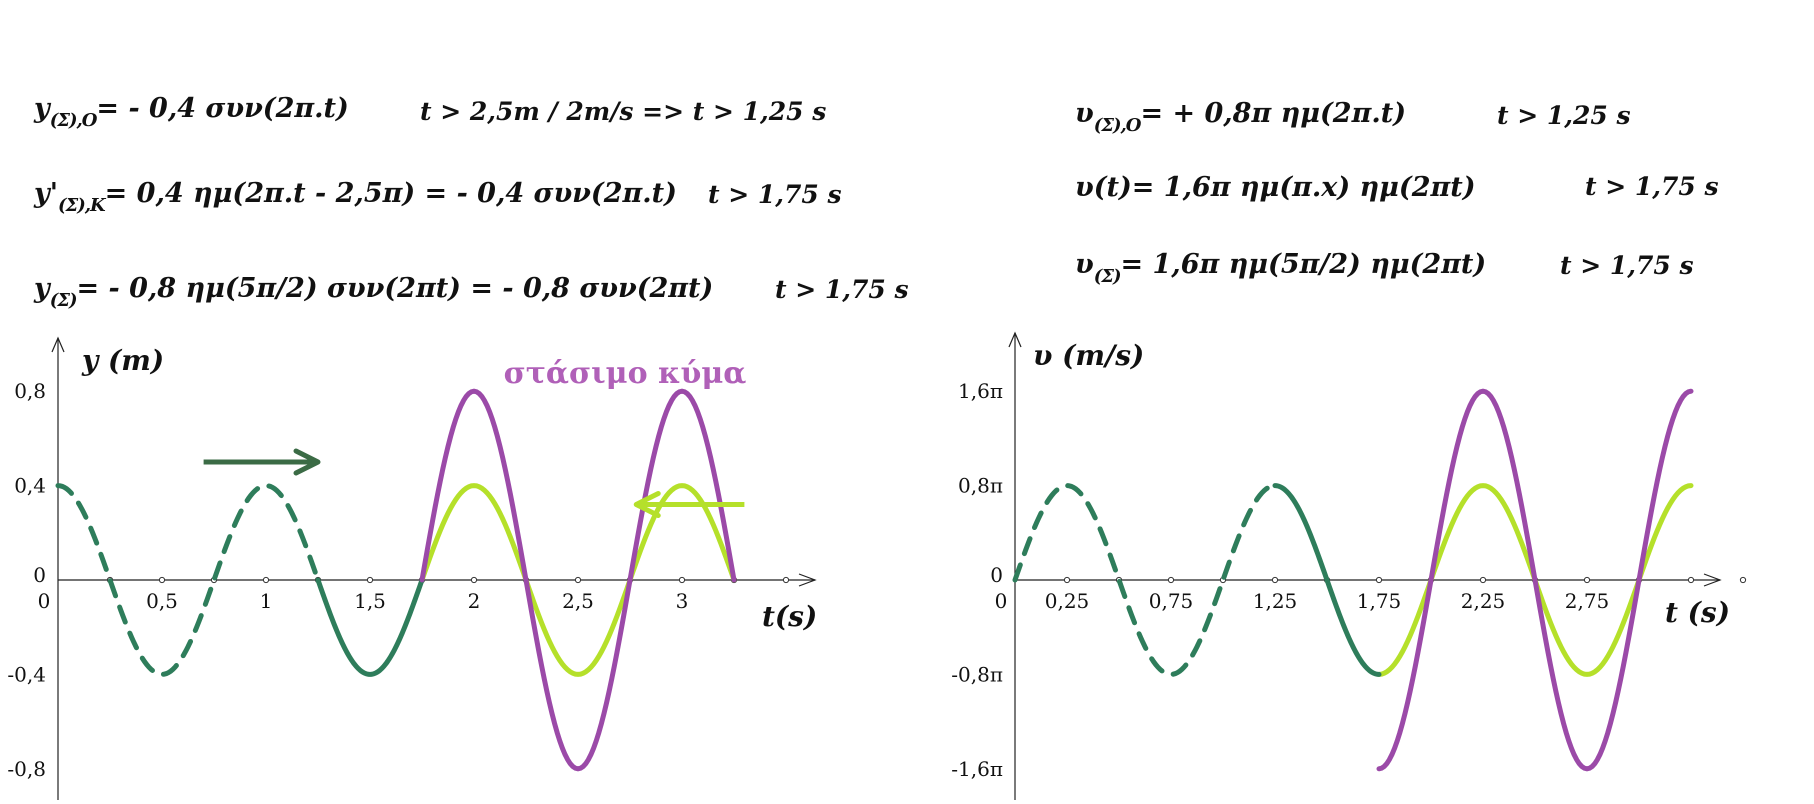 The width and height of the screenshot is (1814, 804). I want to click on eq-right-3-sub: (Σ), so click(1107, 276).